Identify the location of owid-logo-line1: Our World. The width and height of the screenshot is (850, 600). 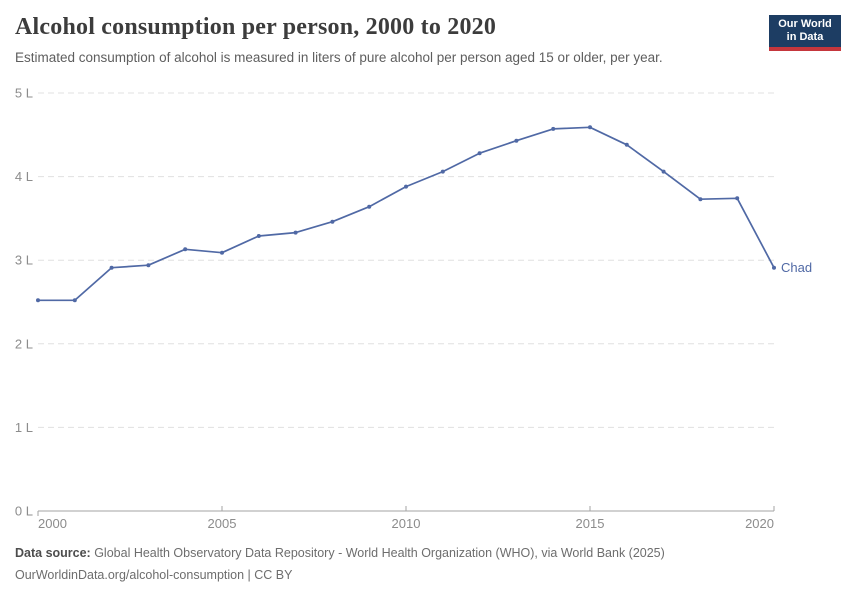
(805, 24).